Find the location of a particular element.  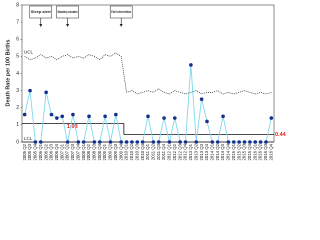

x-tick-label: 2005 Q3 is located at coordinates (29, 151).